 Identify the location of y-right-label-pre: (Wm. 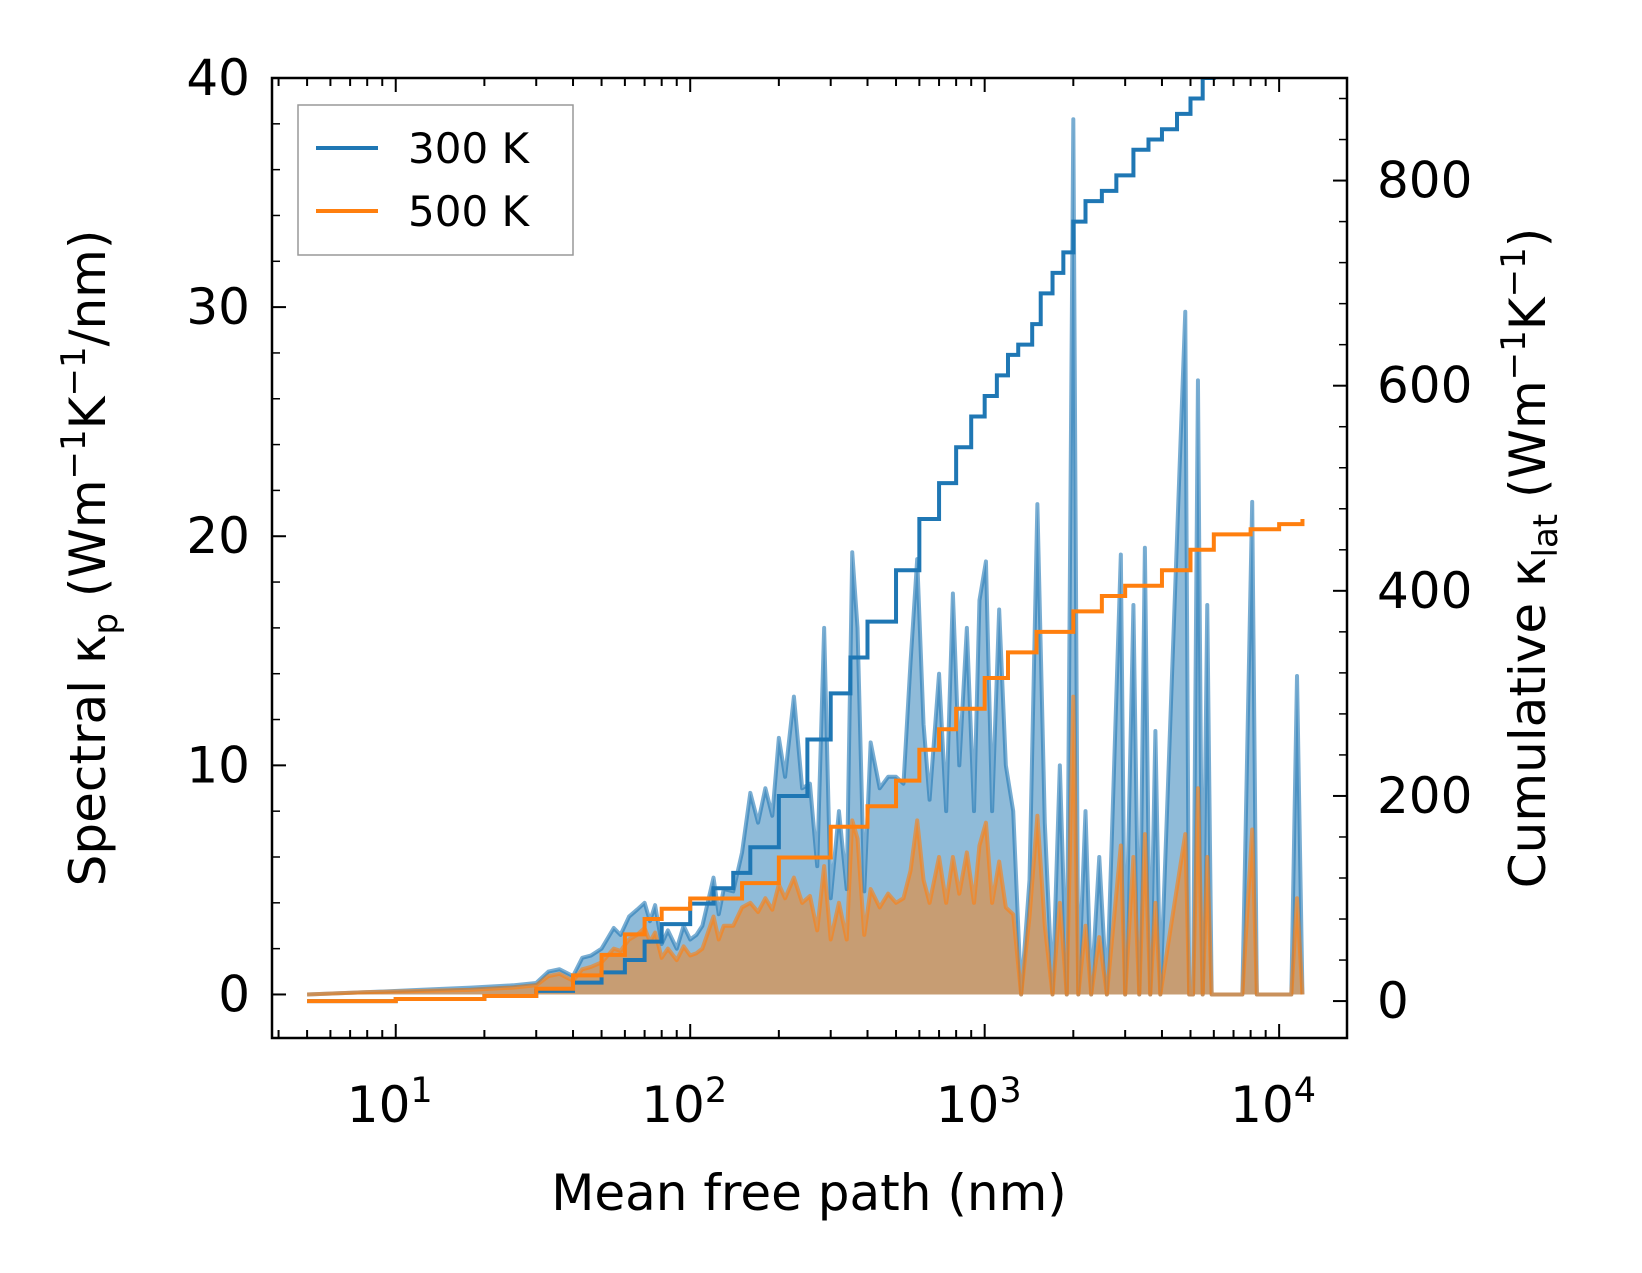
(1528, 447).